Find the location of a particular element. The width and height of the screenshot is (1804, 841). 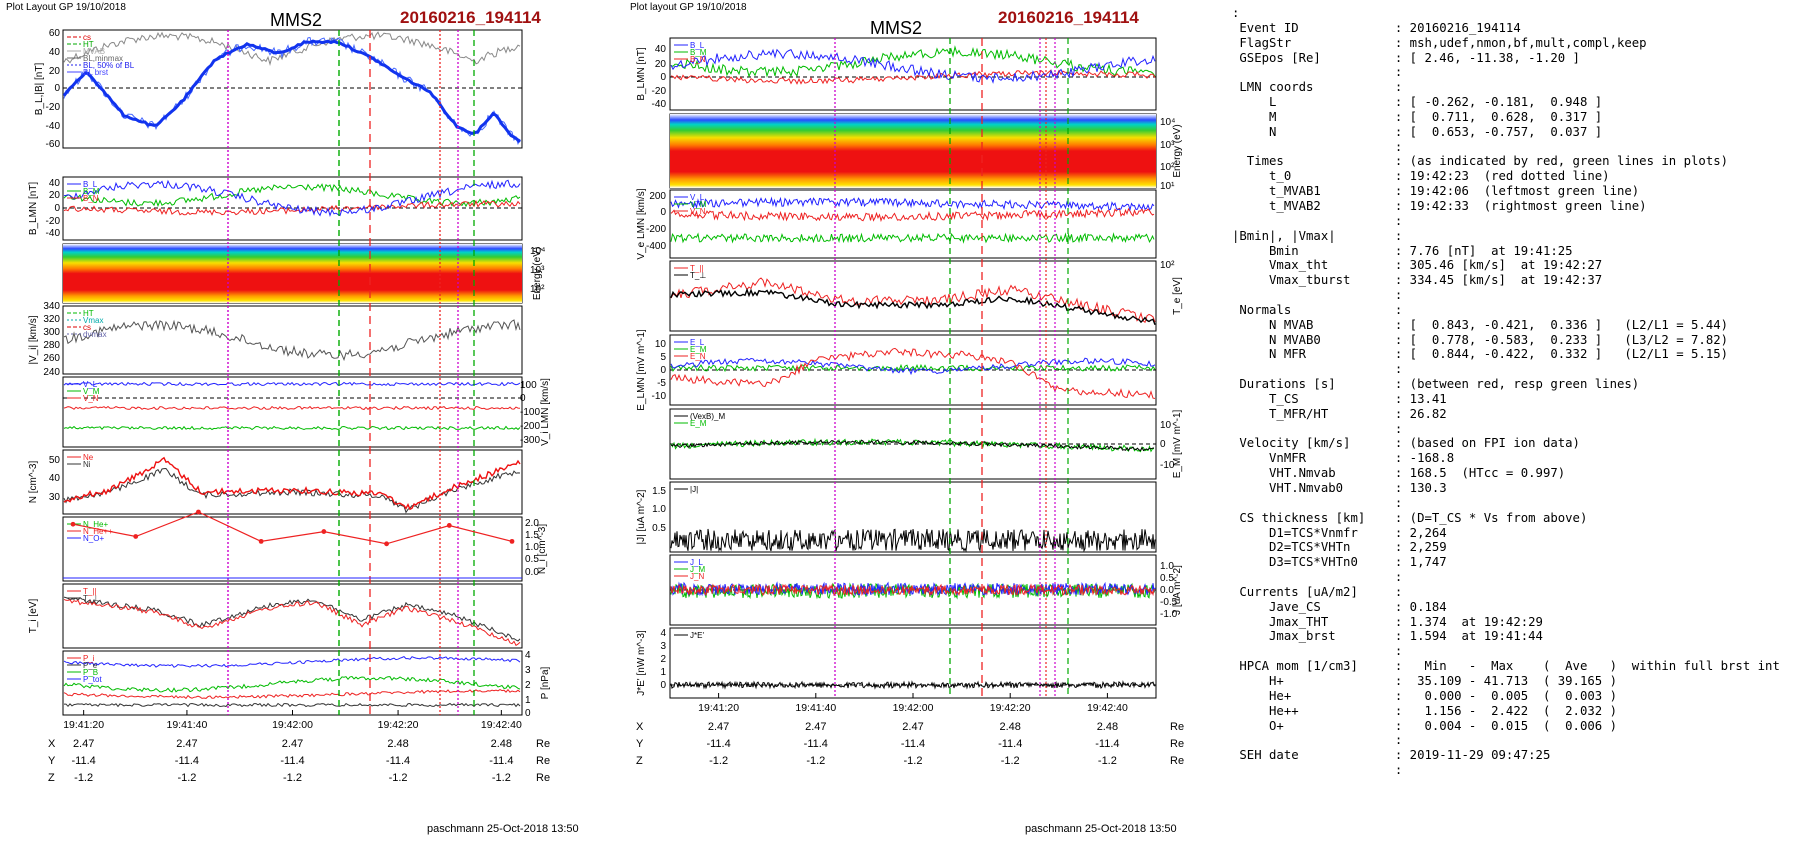

left-he-pp-line is located at coordinates (292, 528).